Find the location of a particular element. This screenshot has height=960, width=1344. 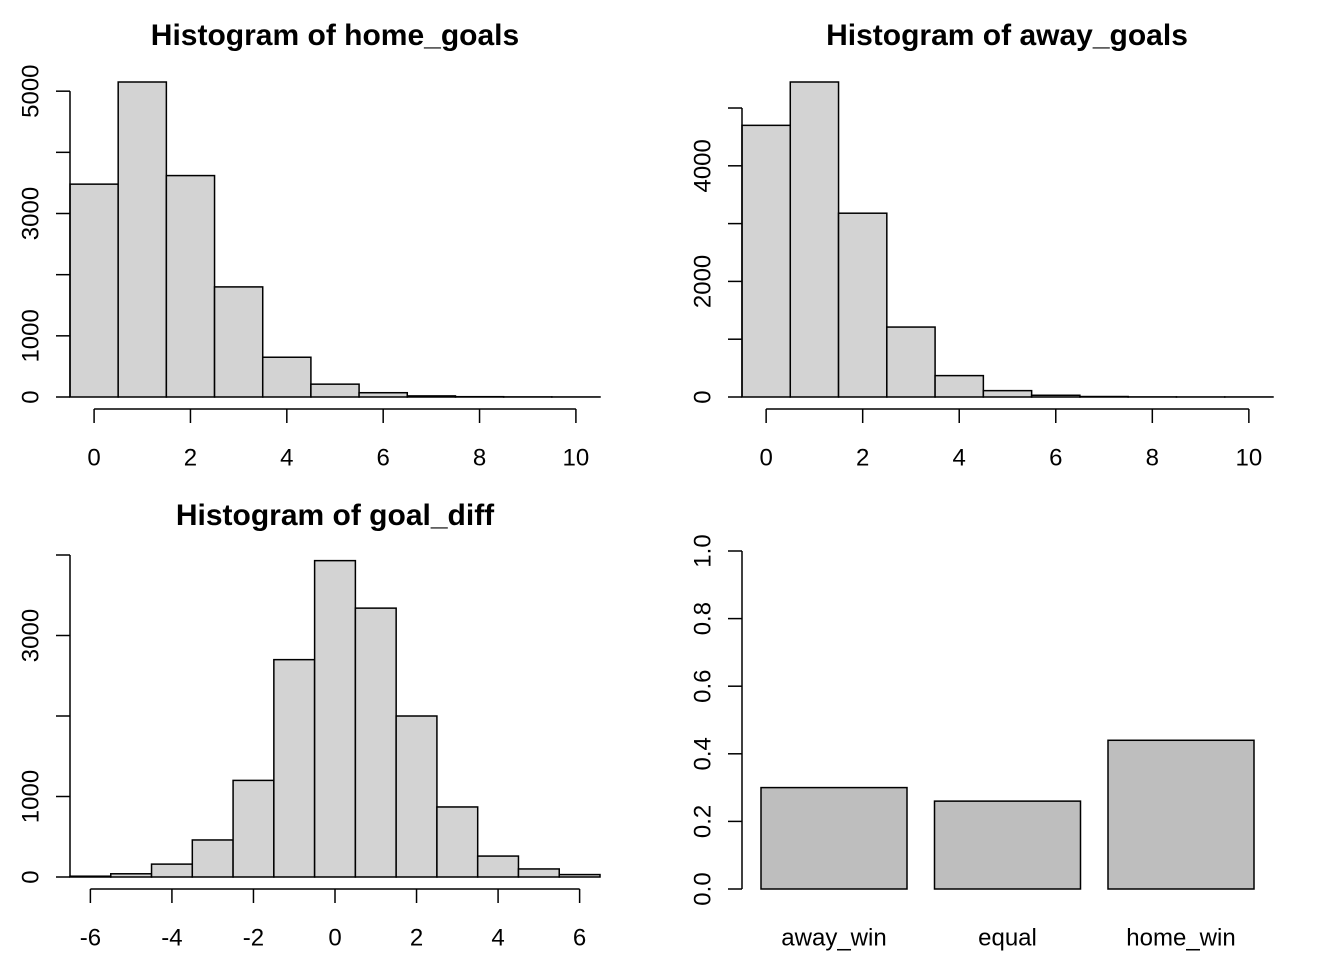

x-tick-label: -4 is located at coordinates (171, 937).